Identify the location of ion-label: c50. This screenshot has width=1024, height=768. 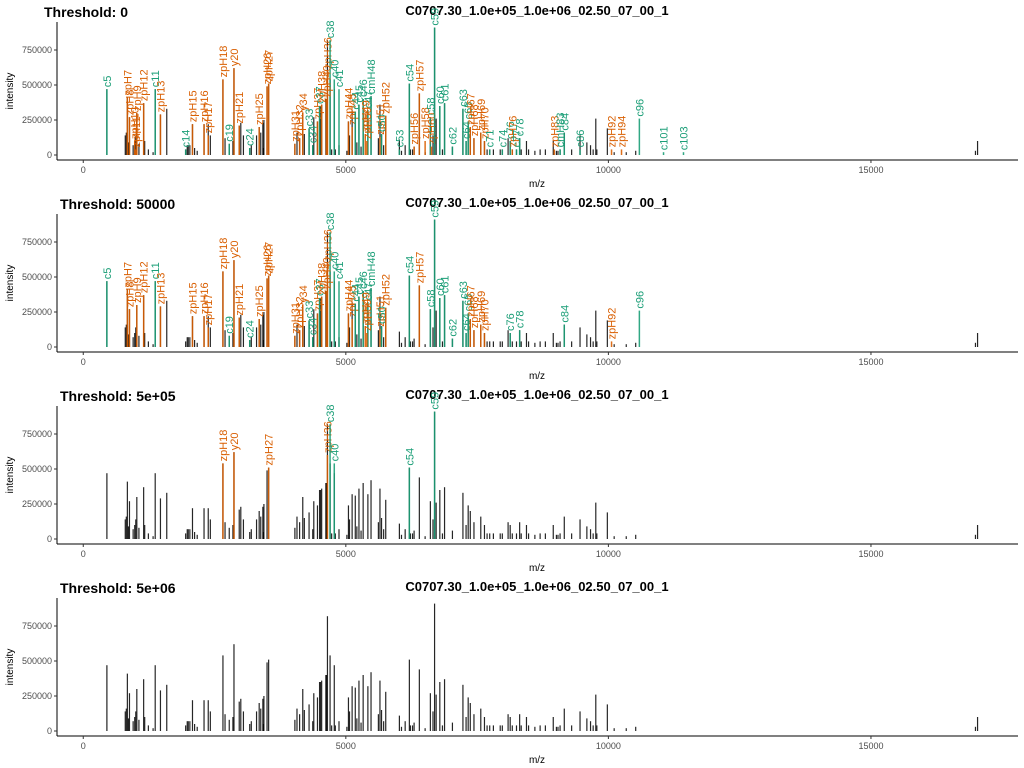
(383, 315).